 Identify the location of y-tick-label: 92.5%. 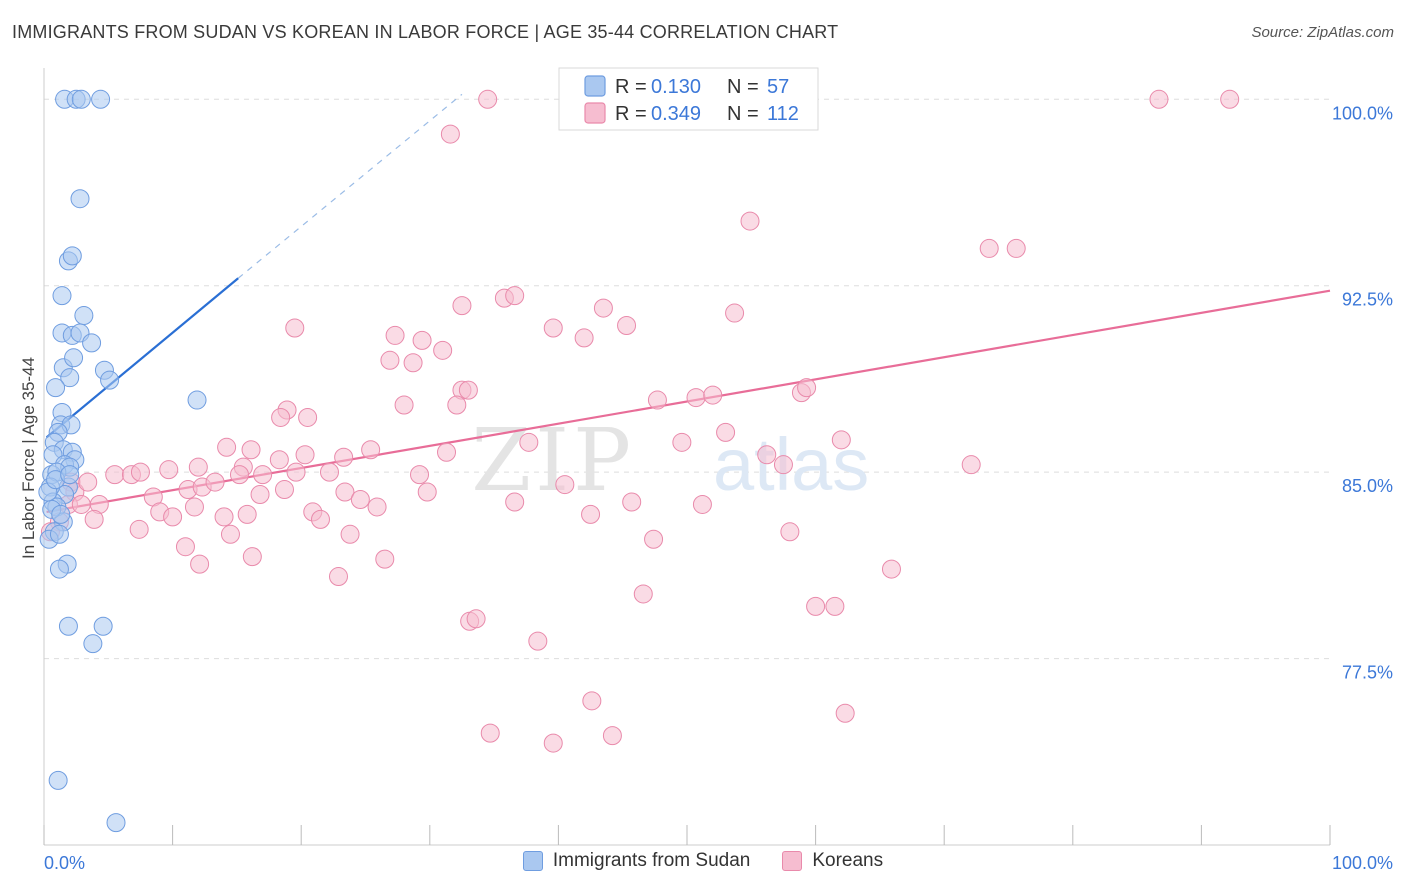
(1367, 300).